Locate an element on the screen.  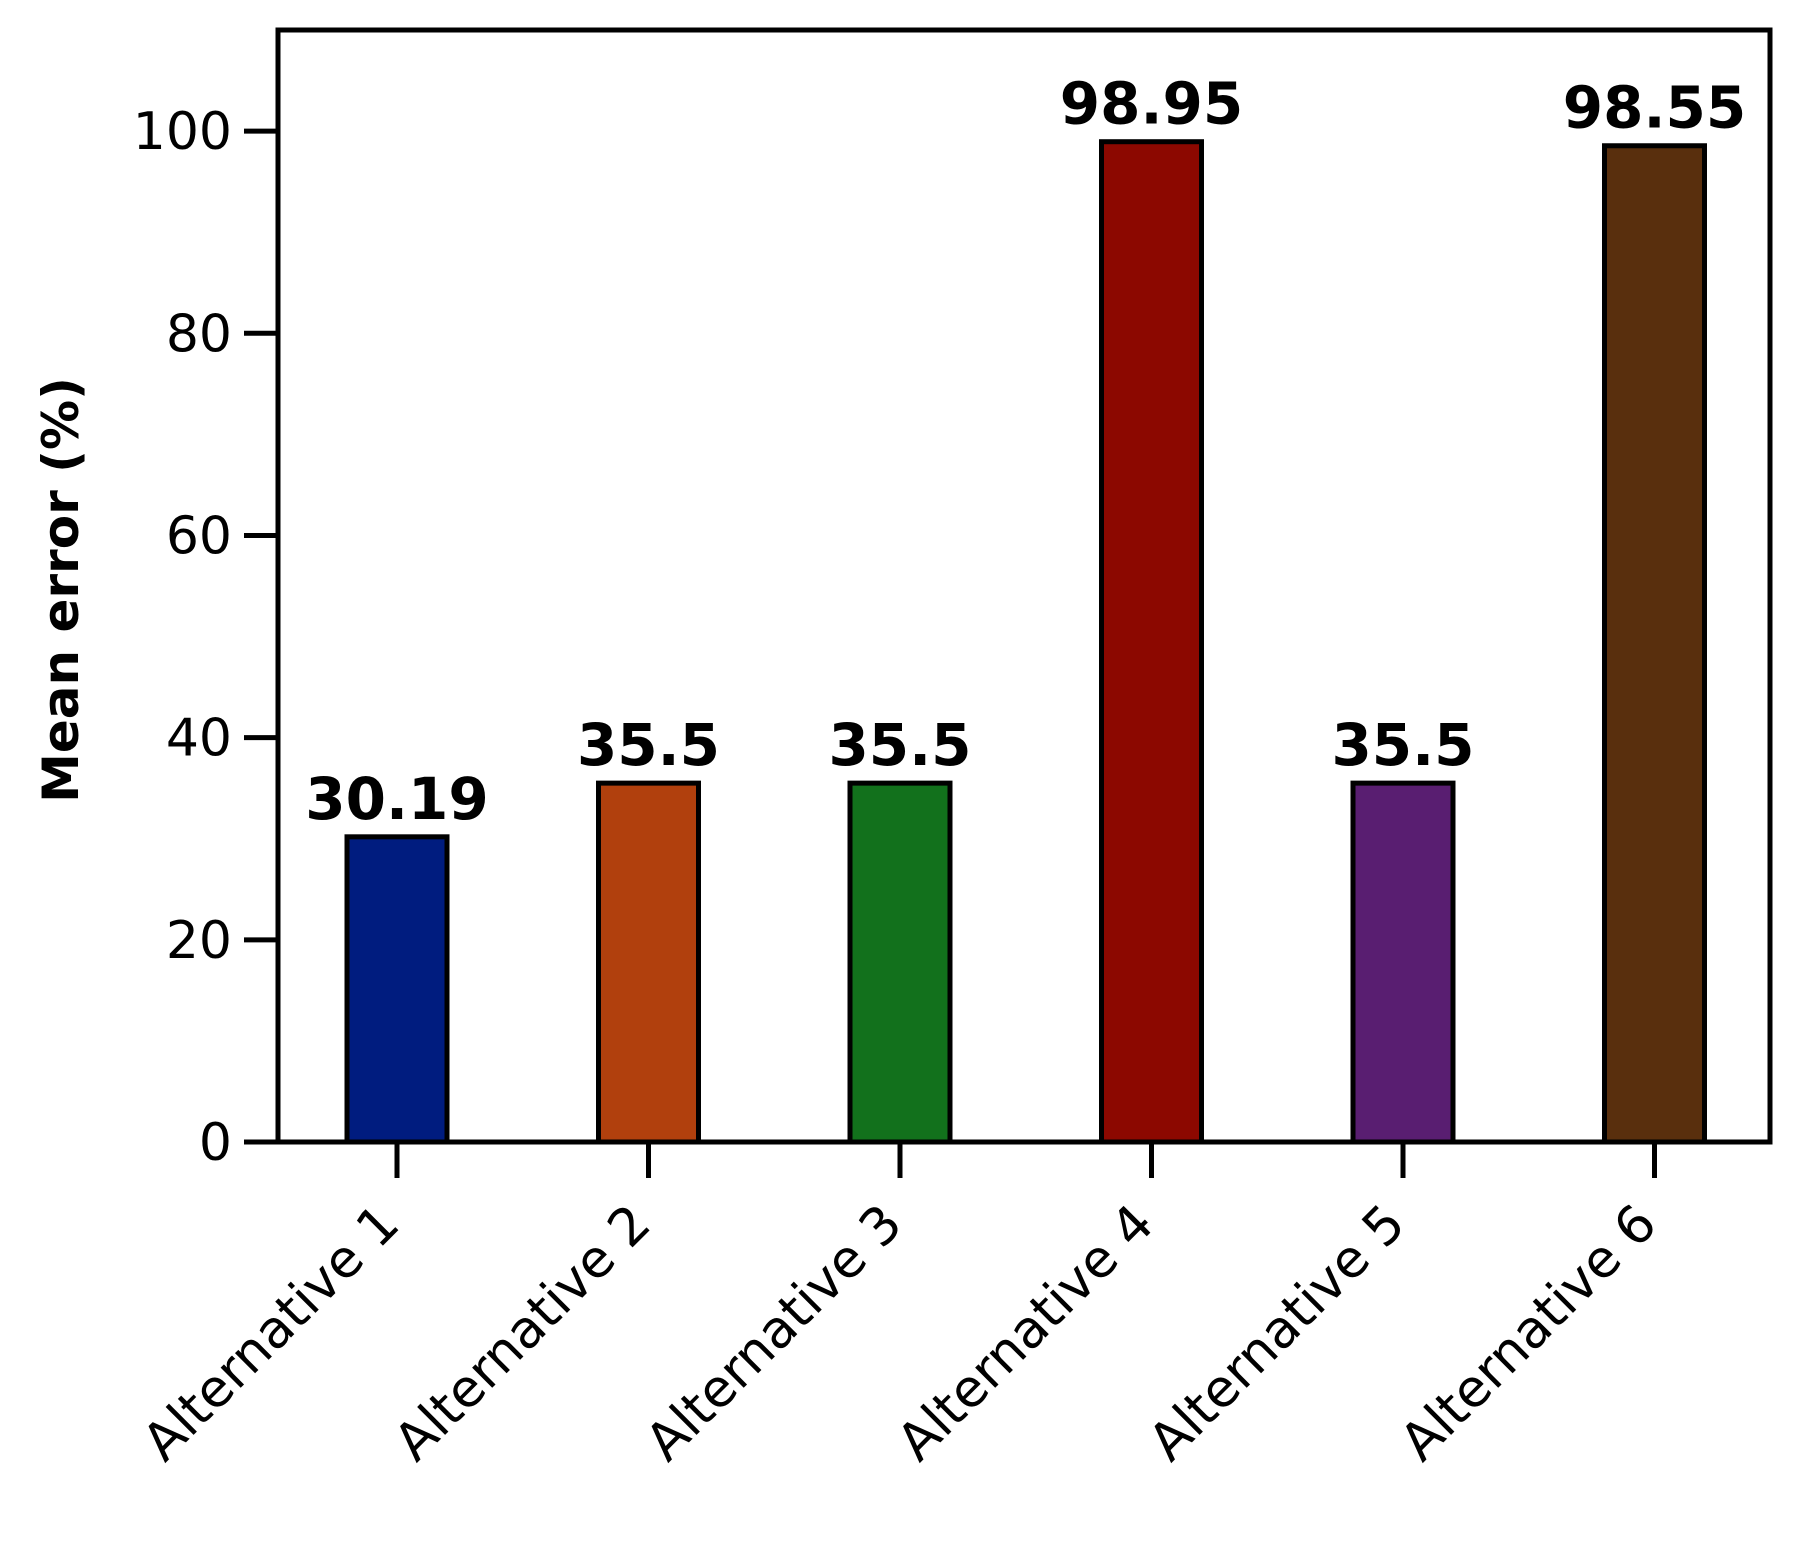
y-tick-label: 20 is located at coordinates (199, 941).